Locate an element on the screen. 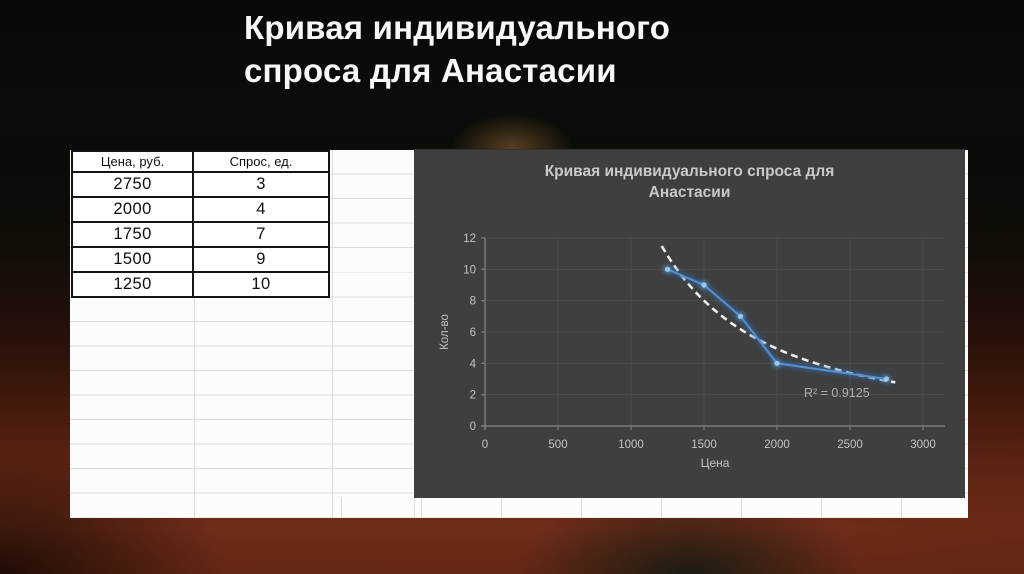 Image resolution: width=1024 pixels, height=574 pixels. table-row: 2000 4 is located at coordinates (200, 209).